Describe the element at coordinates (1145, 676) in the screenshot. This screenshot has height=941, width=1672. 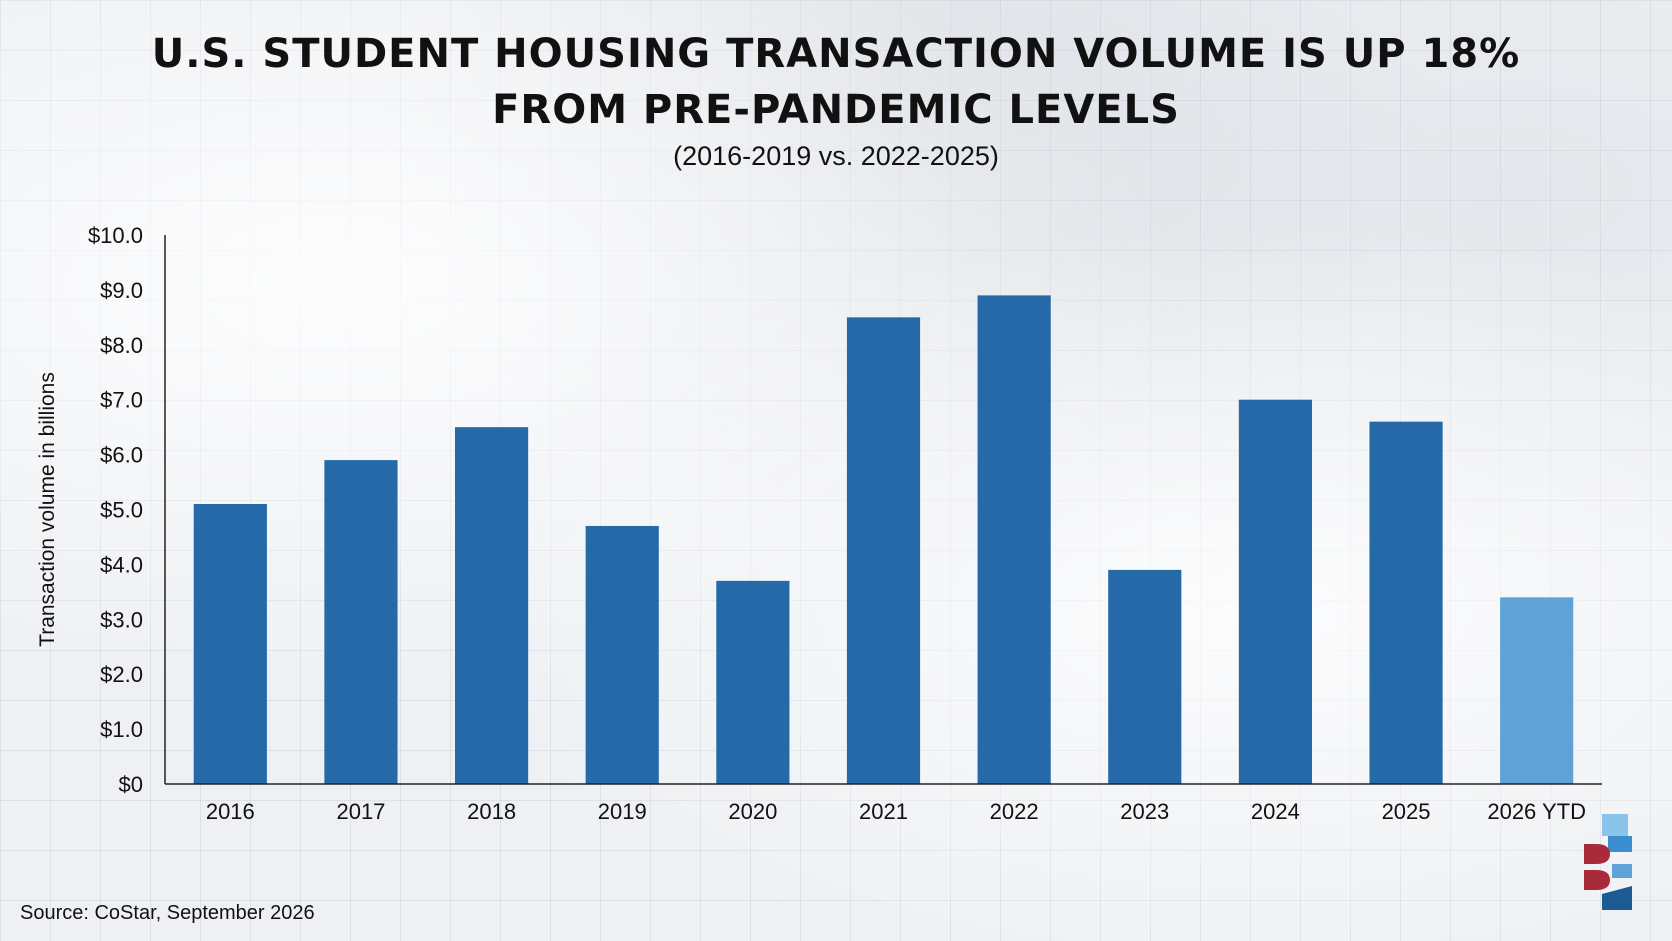
I see `bar-2023` at that location.